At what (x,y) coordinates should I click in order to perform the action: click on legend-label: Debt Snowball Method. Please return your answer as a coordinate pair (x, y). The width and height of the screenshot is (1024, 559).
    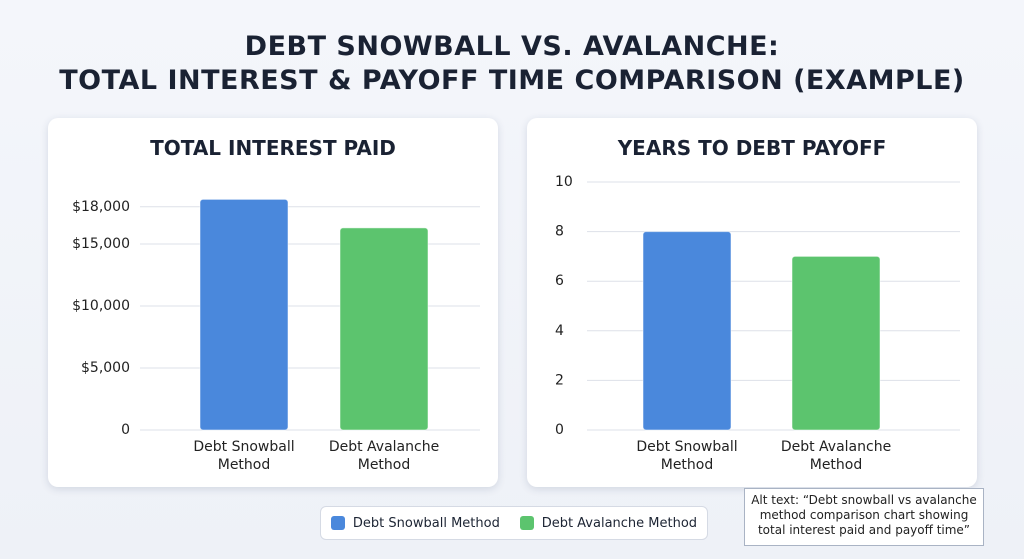
    Looking at the image, I should click on (426, 523).